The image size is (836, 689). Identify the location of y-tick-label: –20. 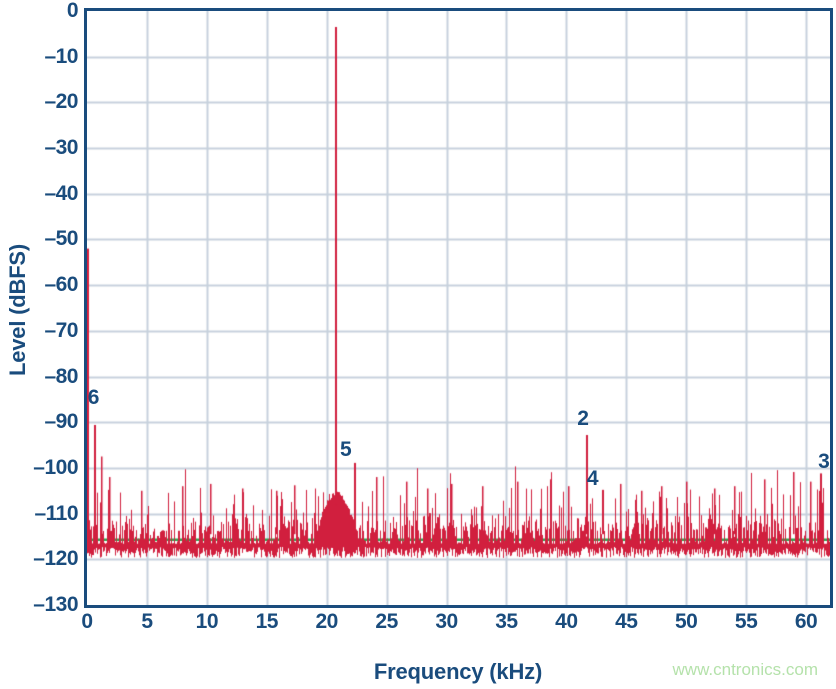
(61, 102).